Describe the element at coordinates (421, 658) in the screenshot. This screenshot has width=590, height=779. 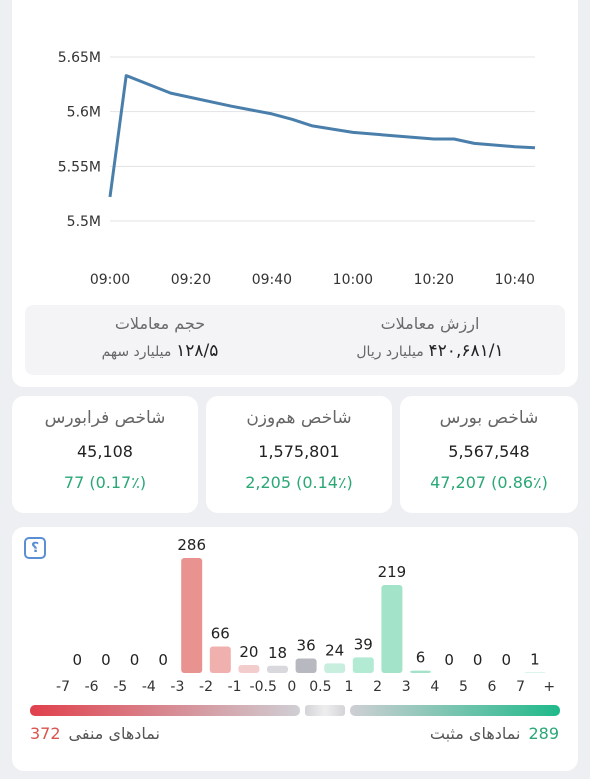
I see `value-label: 6` at that location.